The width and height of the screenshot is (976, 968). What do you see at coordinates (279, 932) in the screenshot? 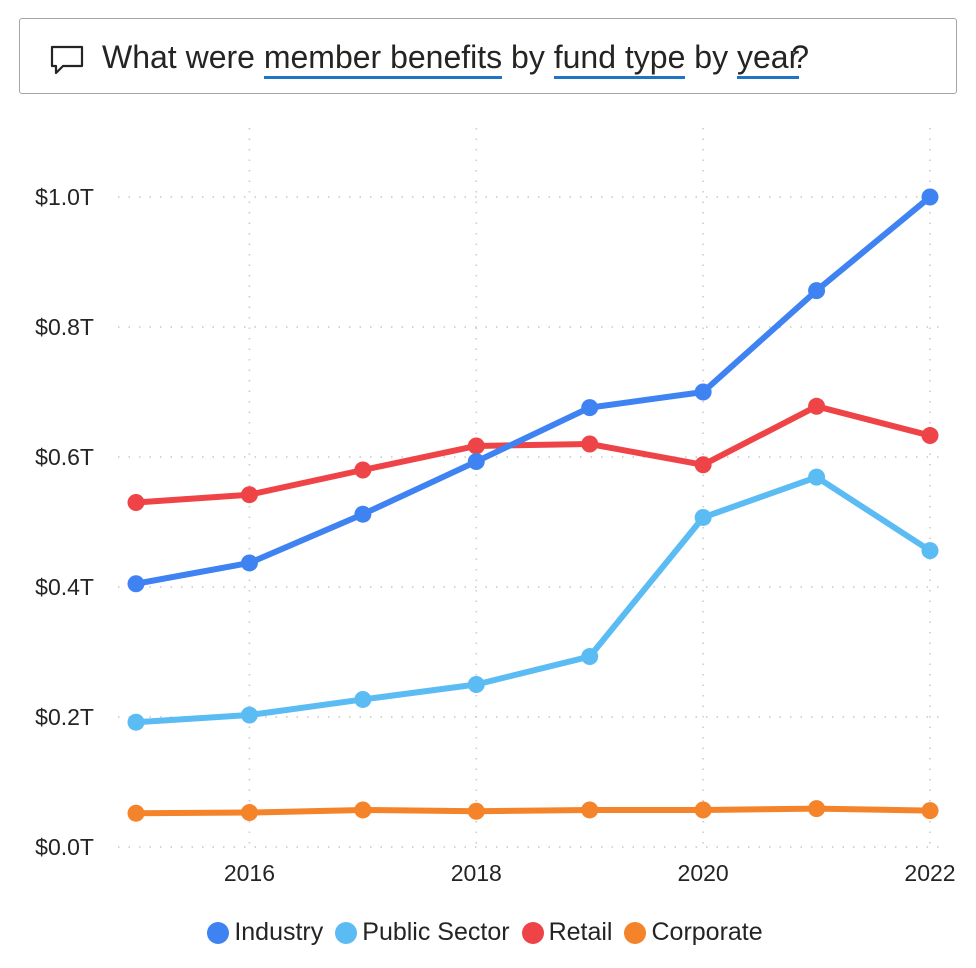
I see `legend-label: Industry` at bounding box center [279, 932].